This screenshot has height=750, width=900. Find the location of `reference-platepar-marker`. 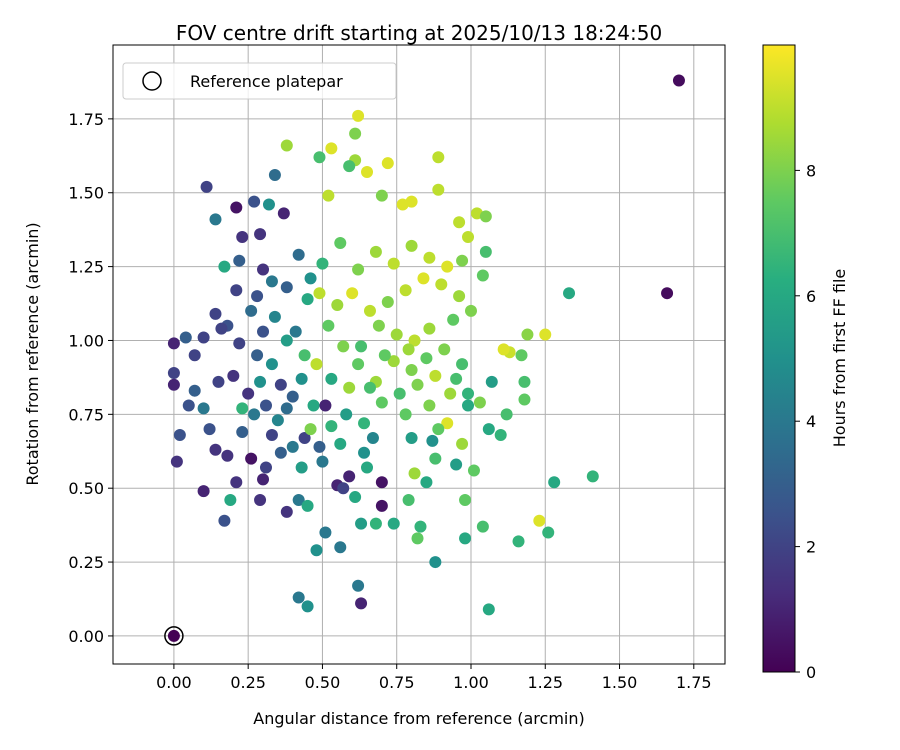

reference-platepar-marker is located at coordinates (174, 636).